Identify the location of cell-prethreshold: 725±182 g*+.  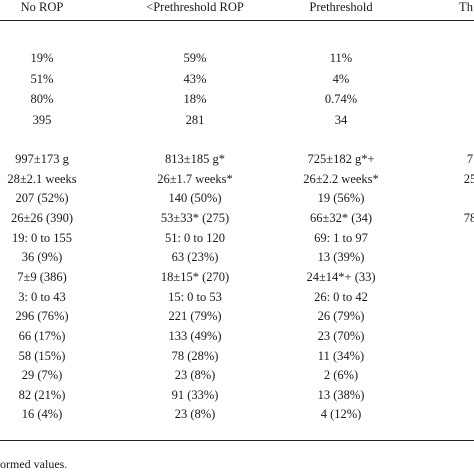
(341, 159).